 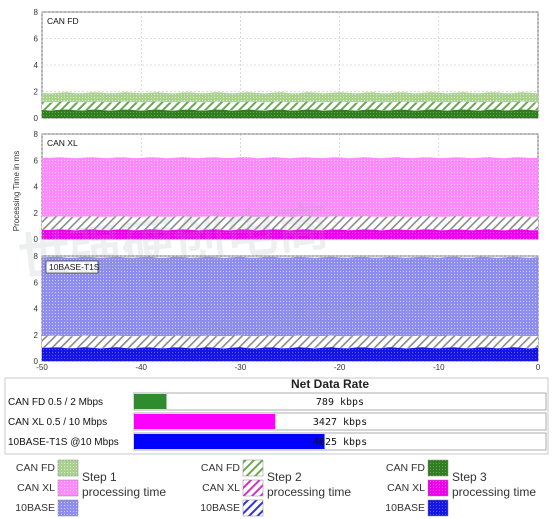 I want to click on rate-value-label: 4625 kbps, so click(x=340, y=442).